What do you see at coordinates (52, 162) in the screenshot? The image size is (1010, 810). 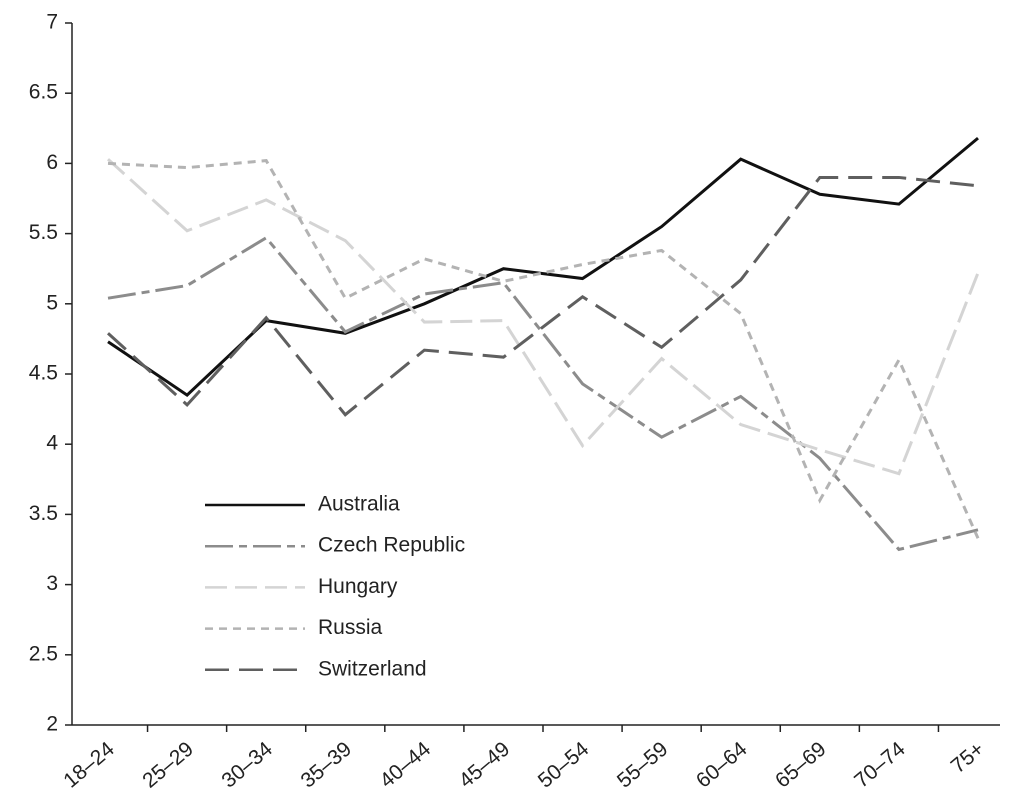 I see `y-tick-label: 6` at bounding box center [52, 162].